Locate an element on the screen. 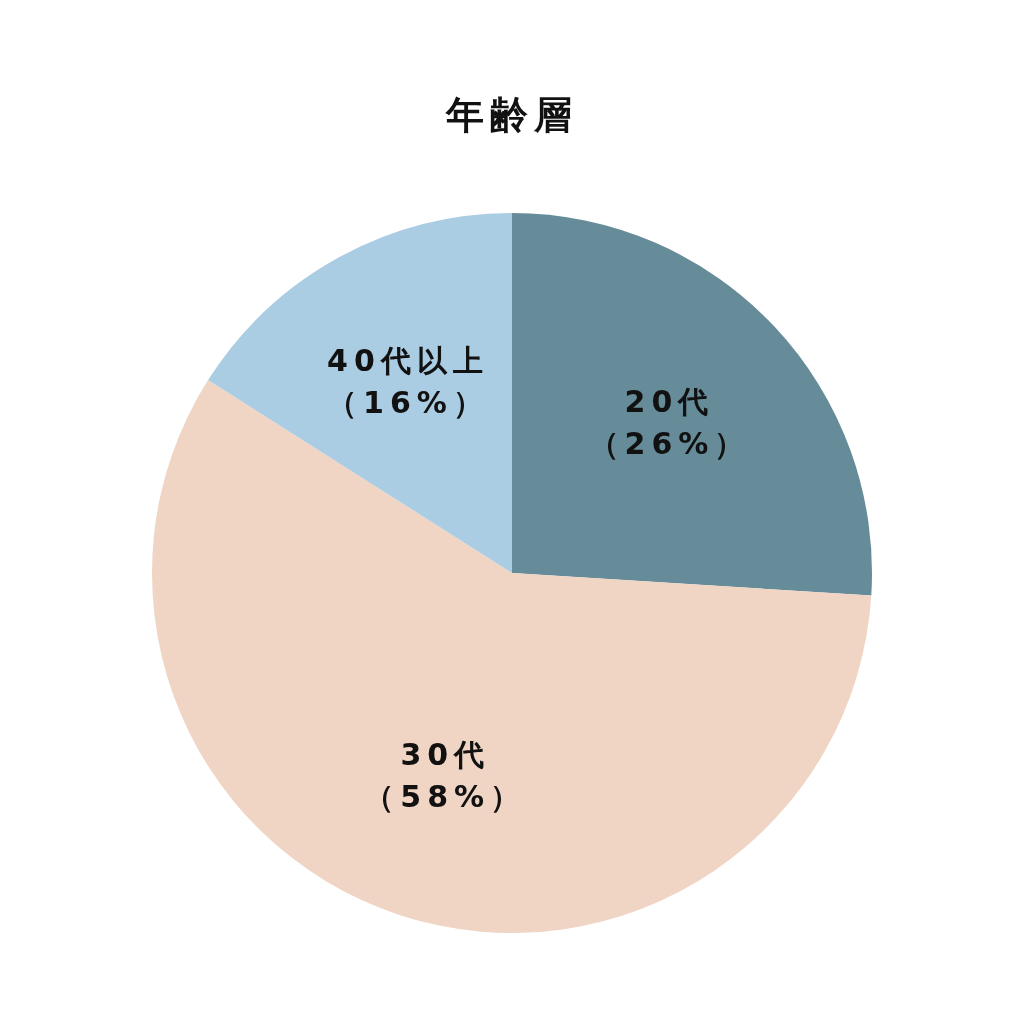 This screenshot has height=1024, width=1024. slice-label: 30代 is located at coordinates (445, 755).